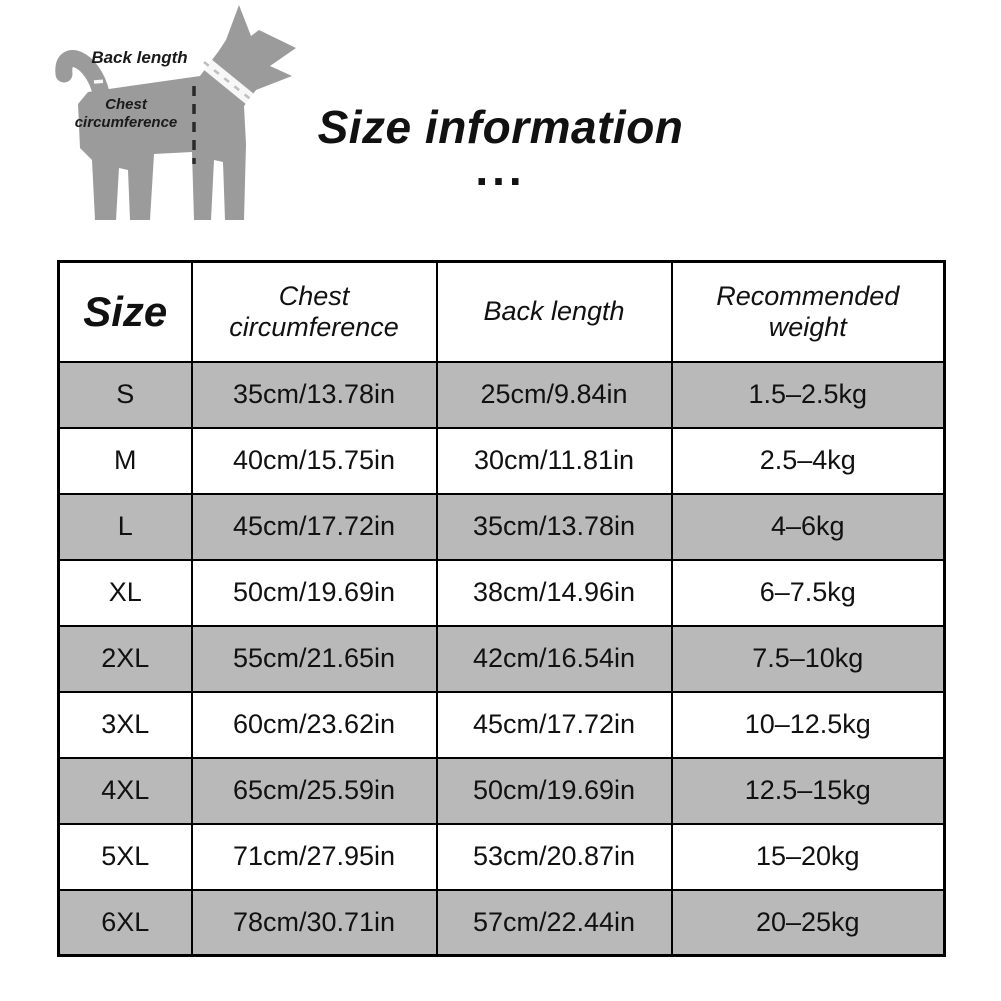  I want to click on table-row: 6XL 78cm/30.71in 57cm/22.44in 20–25kg, so click(501, 922).